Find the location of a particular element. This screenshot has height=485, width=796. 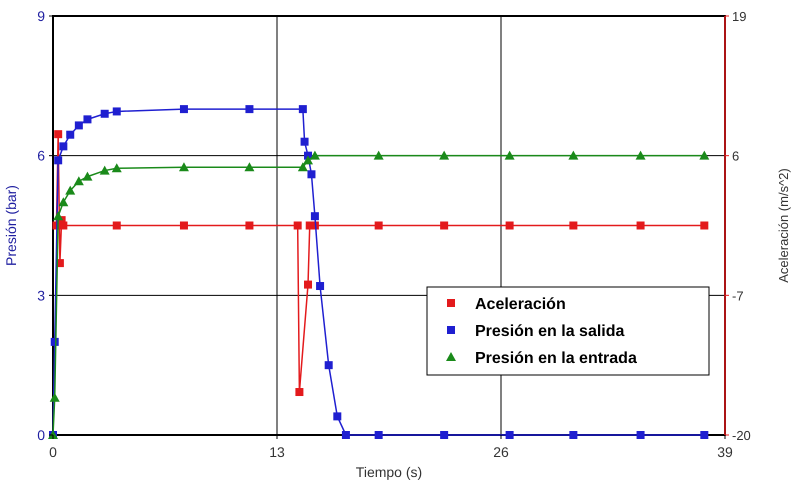

x-axis-title: Tiempo (s) is located at coordinates (389, 472).